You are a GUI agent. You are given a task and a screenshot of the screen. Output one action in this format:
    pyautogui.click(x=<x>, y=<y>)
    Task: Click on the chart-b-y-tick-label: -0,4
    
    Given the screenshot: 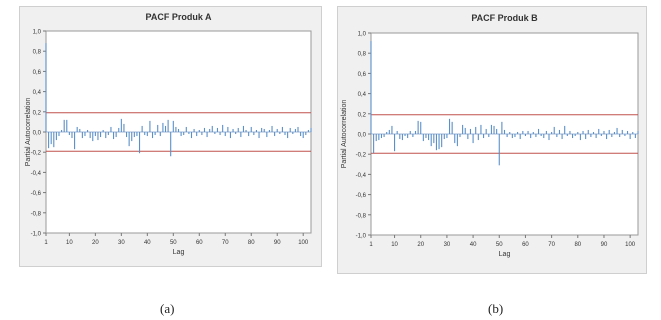 What is the action you would take?
    pyautogui.click(x=361, y=176)
    